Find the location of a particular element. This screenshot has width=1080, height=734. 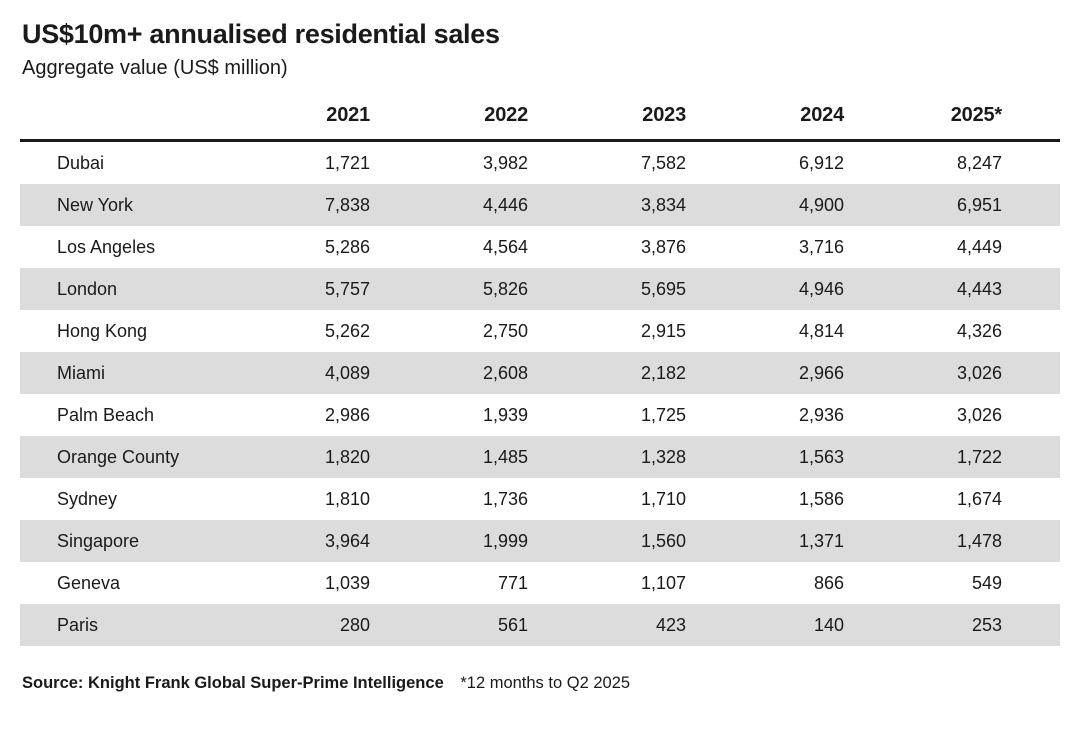

value-cell: 866 is located at coordinates (828, 582).